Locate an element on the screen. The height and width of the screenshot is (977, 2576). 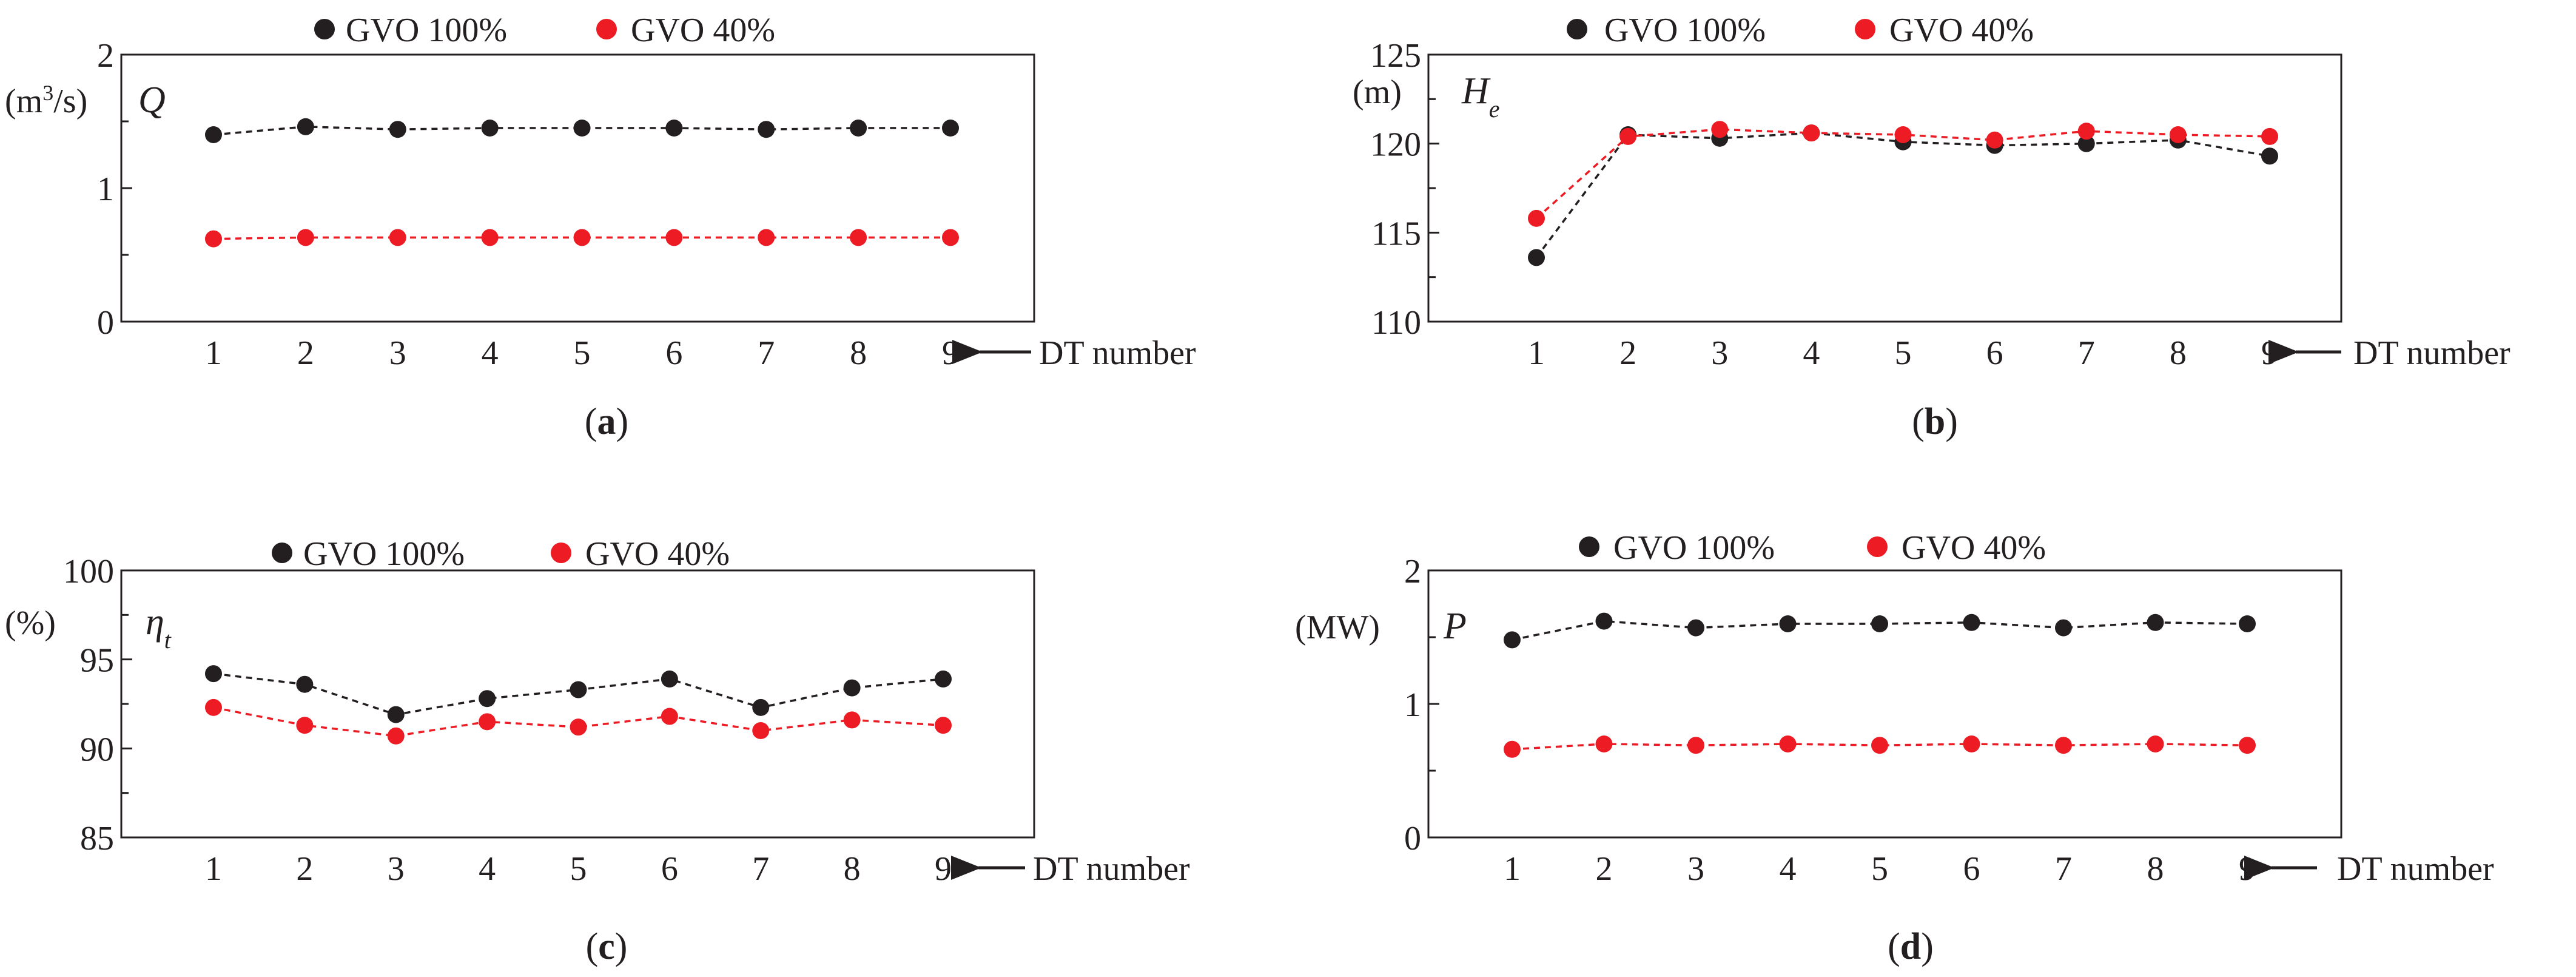
panel-c-ytick-label: 95 is located at coordinates (97, 661).